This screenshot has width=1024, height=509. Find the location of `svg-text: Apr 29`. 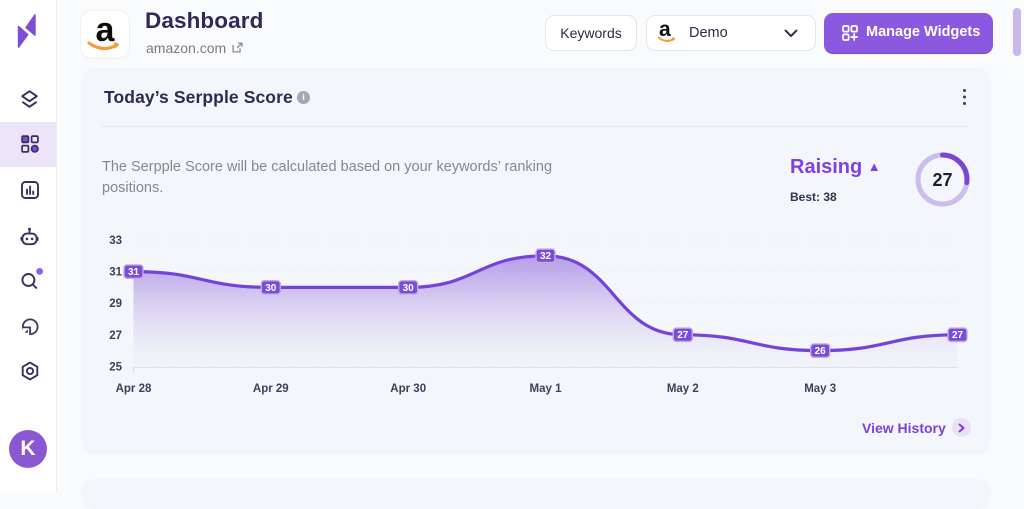

svg-text: Apr 29 is located at coordinates (271, 389).